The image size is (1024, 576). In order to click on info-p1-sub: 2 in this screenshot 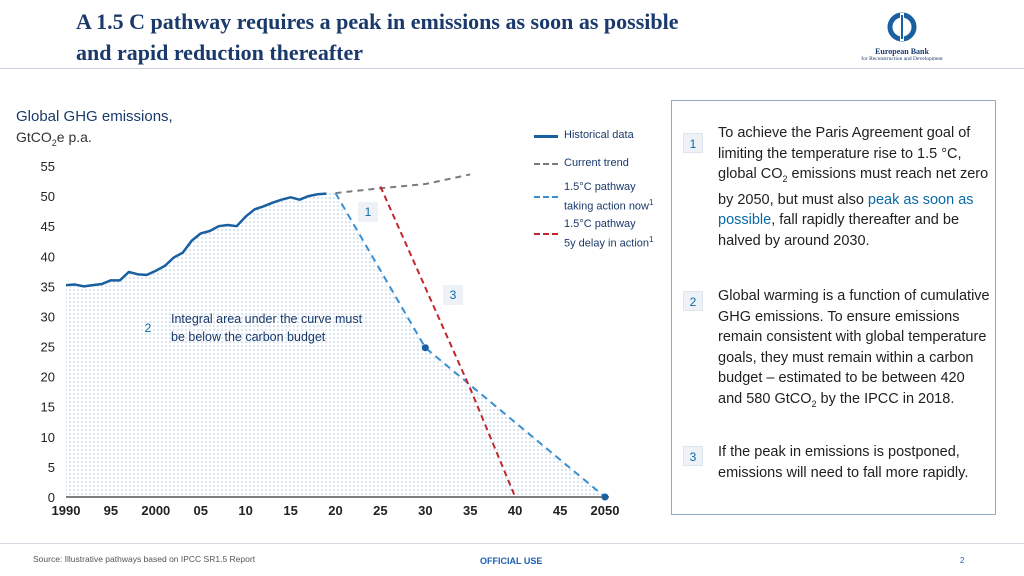, I will do `click(785, 179)`.